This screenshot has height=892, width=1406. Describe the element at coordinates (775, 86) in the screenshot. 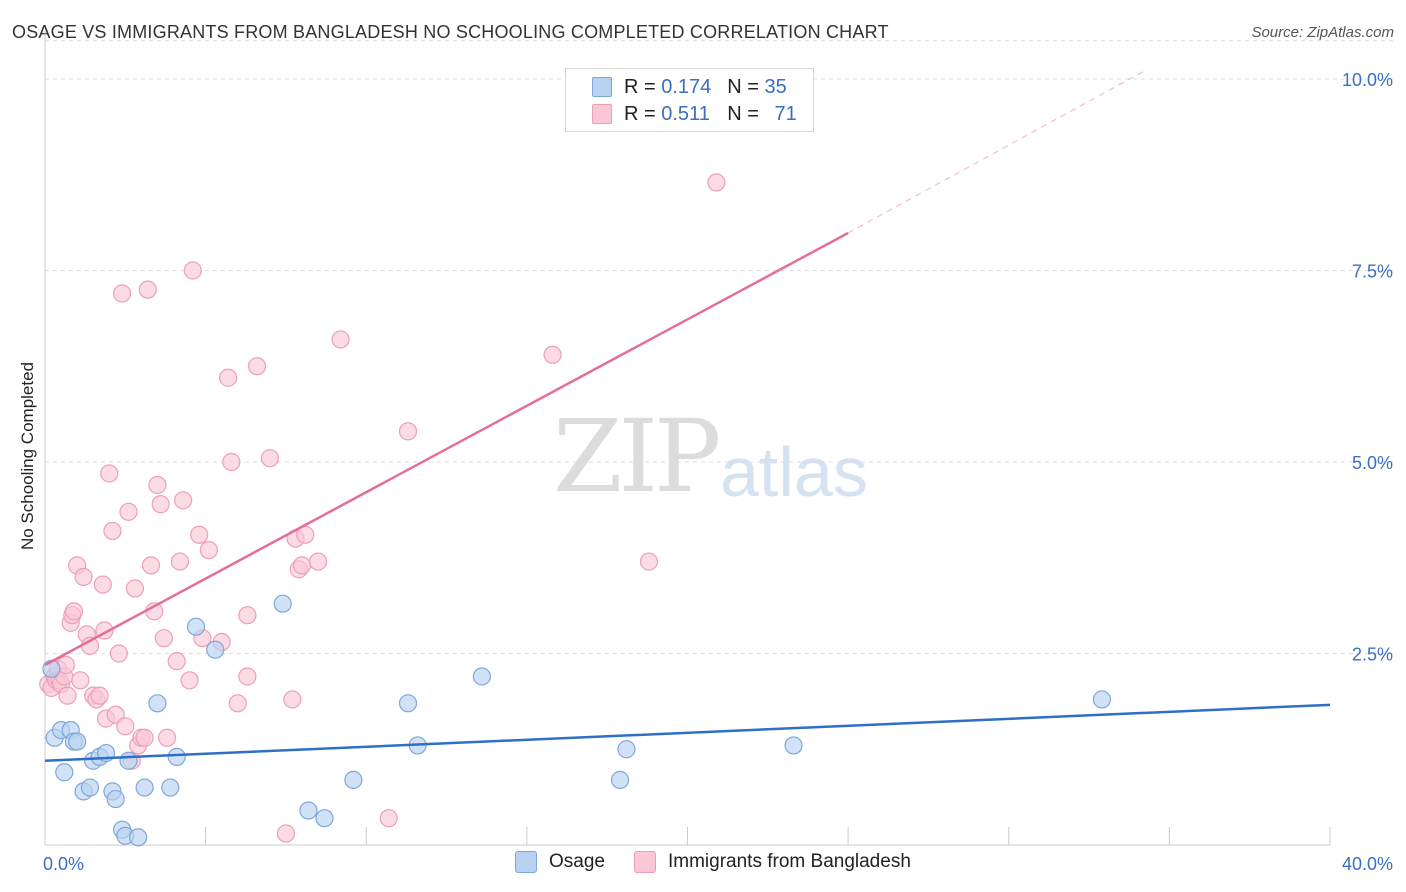

I see `legend-n-value-osage: 35` at that location.